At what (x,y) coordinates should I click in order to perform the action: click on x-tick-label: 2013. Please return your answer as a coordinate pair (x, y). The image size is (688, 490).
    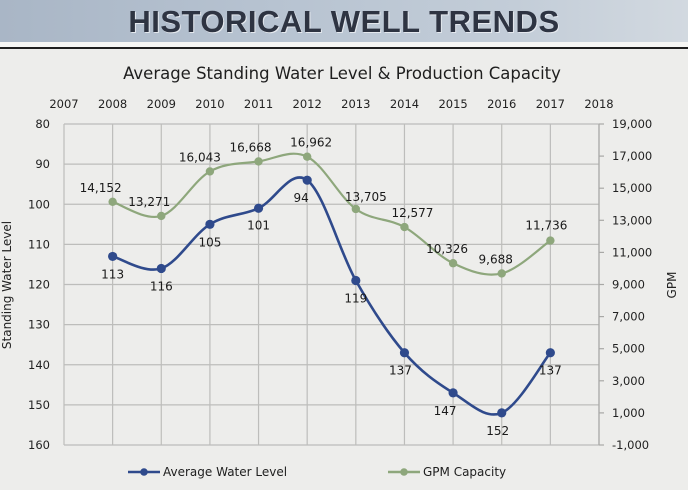
    Looking at the image, I should click on (355, 104).